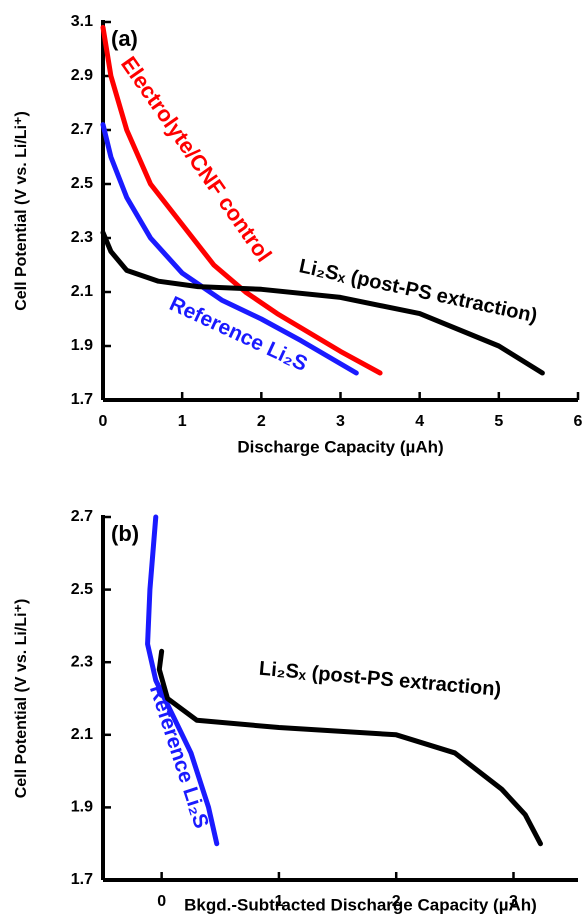 This screenshot has height=919, width=586. I want to click on y-tick-label: 2.9, so click(82, 75).